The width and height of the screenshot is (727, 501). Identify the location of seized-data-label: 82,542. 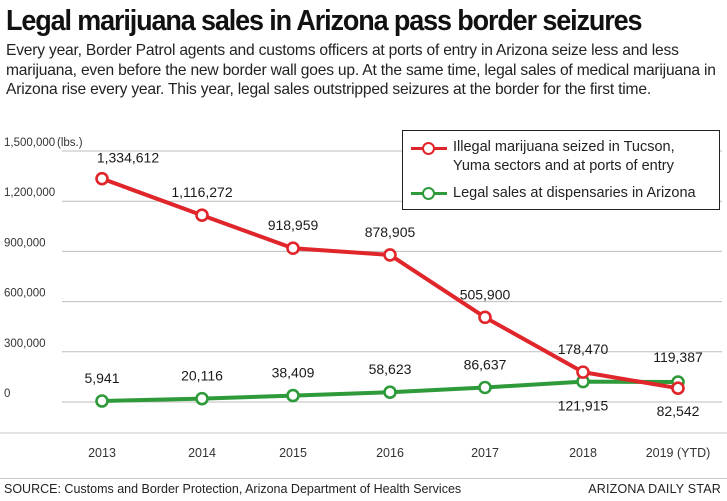
(678, 411).